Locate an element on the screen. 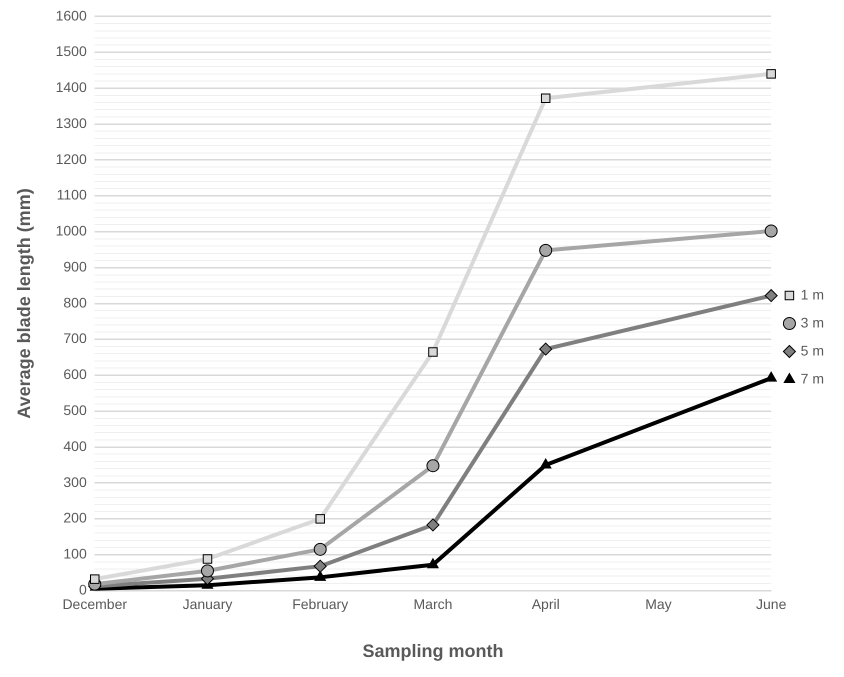 The image size is (844, 677). y-tick-label: 1400 is located at coordinates (71, 87).